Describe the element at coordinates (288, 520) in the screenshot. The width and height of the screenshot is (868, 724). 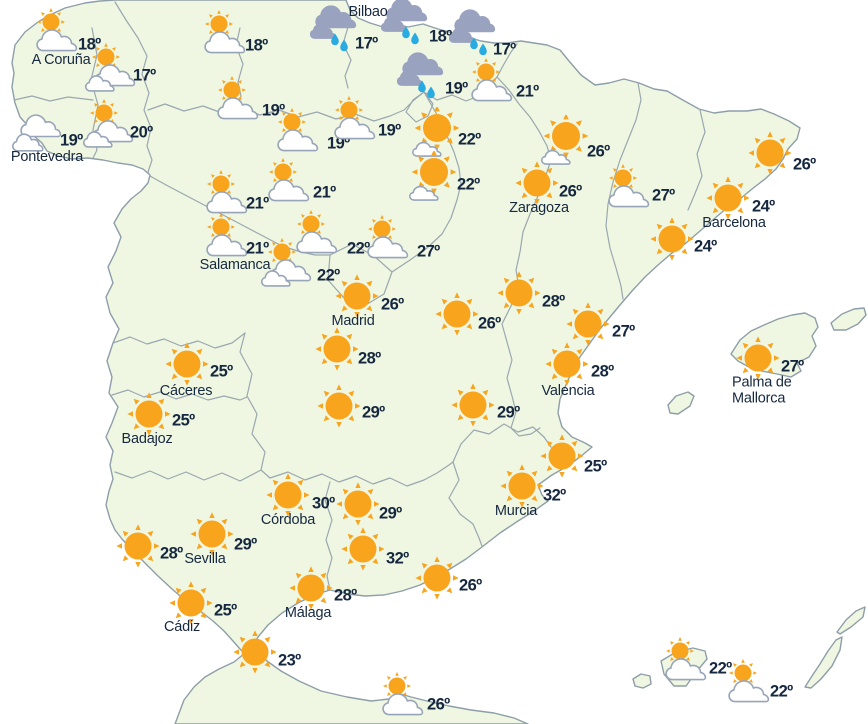
I see `city-label: Córdoba` at that location.